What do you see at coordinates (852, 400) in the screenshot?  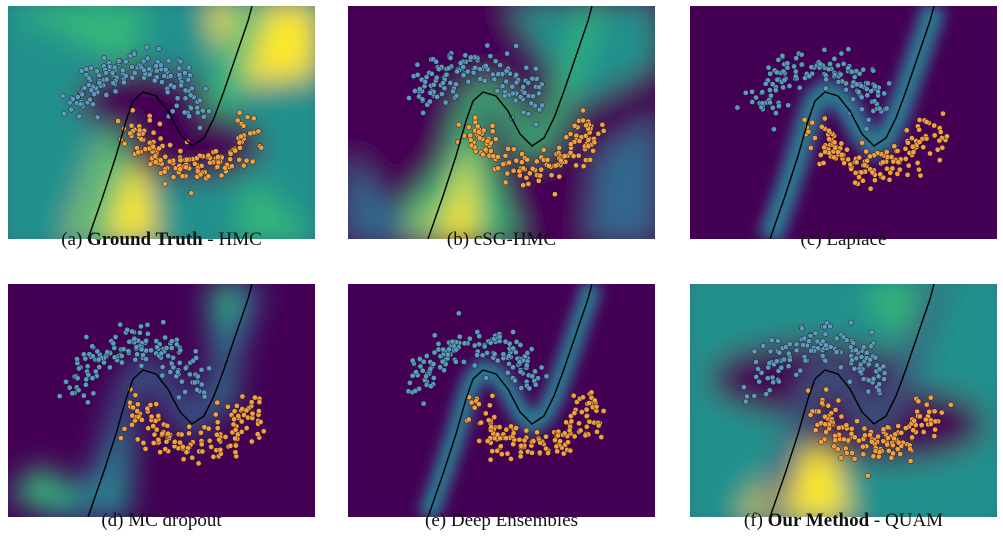 I see `decision-boundary` at bounding box center [852, 400].